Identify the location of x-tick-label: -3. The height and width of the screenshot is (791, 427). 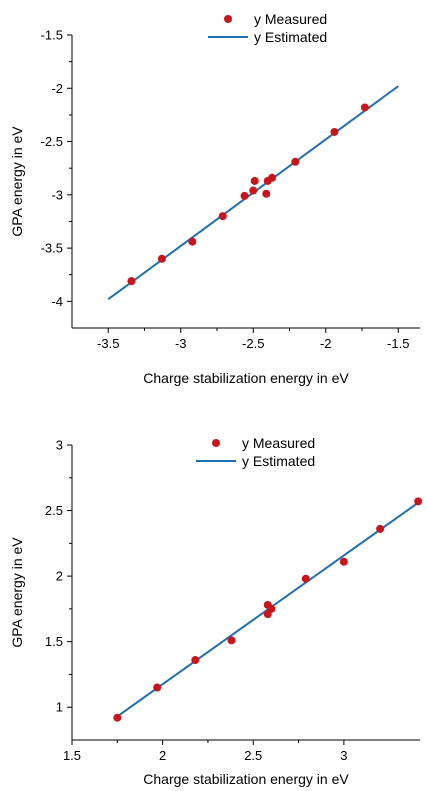
(181, 343).